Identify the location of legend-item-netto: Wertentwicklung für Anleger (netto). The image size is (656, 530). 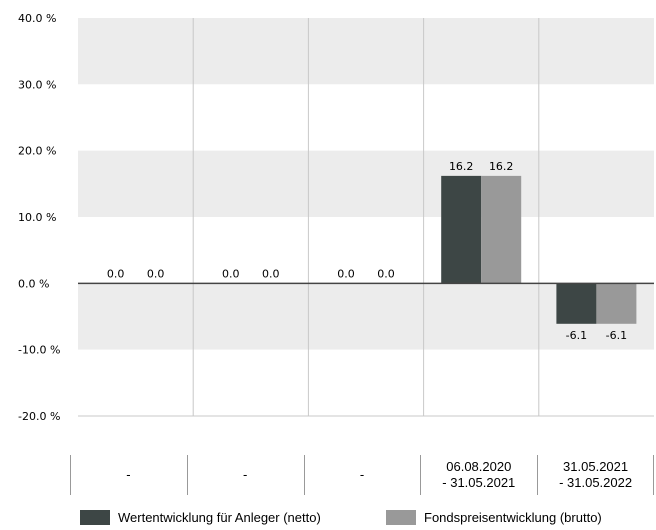
(200, 517).